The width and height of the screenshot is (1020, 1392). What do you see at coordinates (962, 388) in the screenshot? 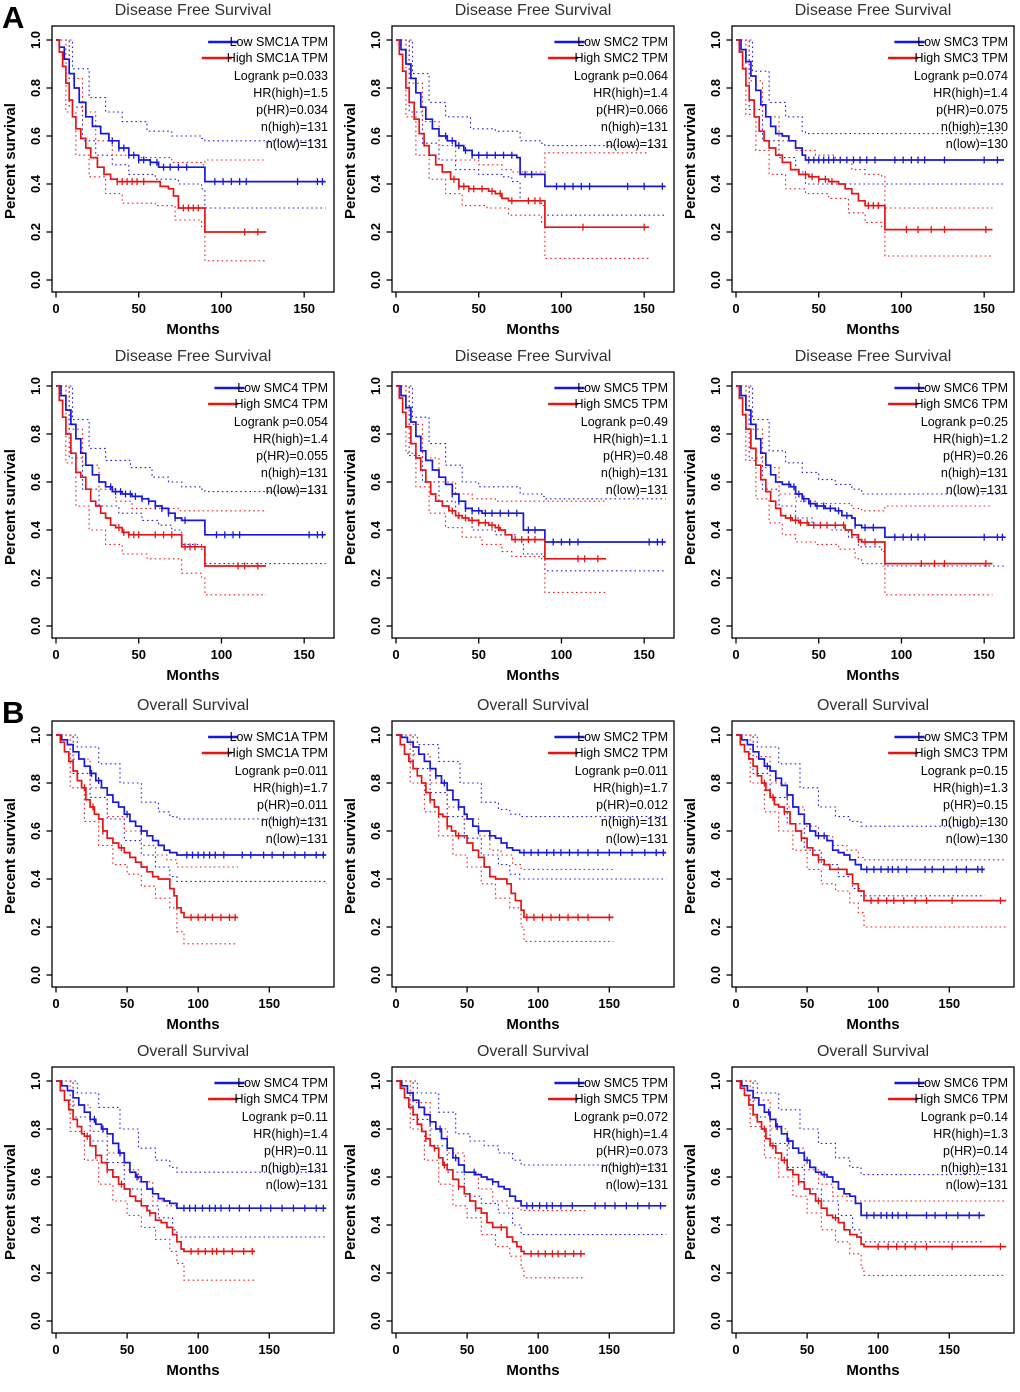
I see `low-legend-label: Low SMC6 TPM` at bounding box center [962, 388].